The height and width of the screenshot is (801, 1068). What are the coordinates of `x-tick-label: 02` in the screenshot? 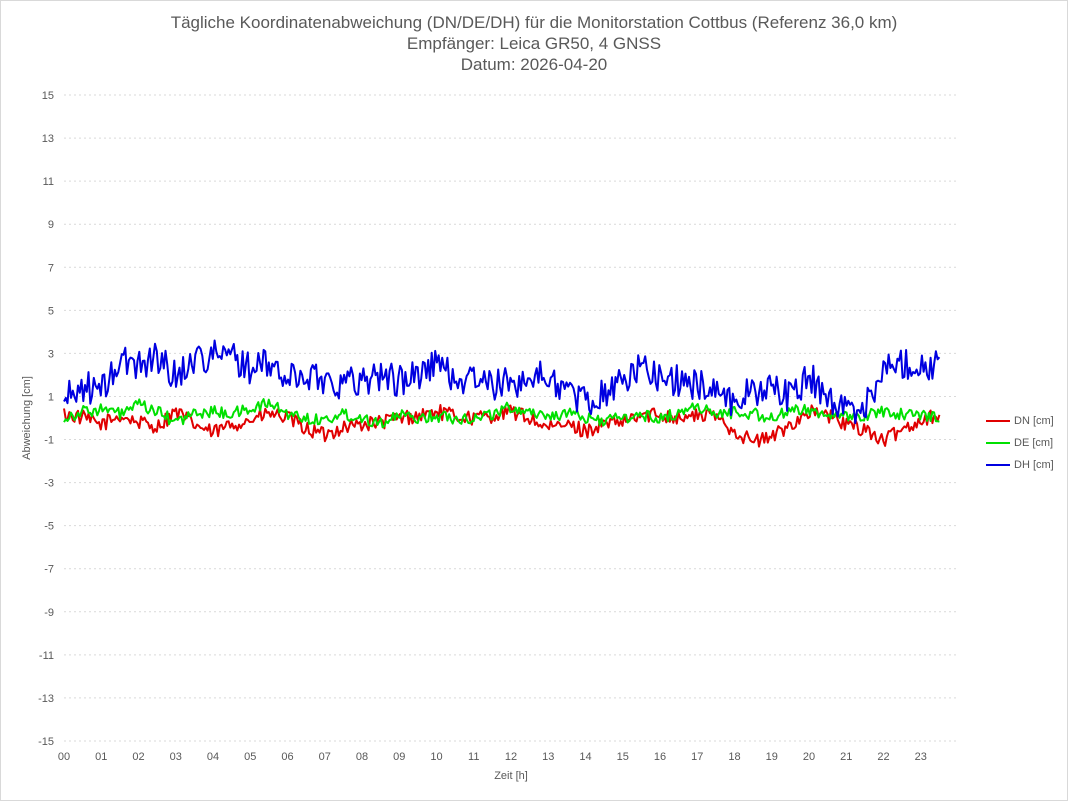 It's located at (138, 757).